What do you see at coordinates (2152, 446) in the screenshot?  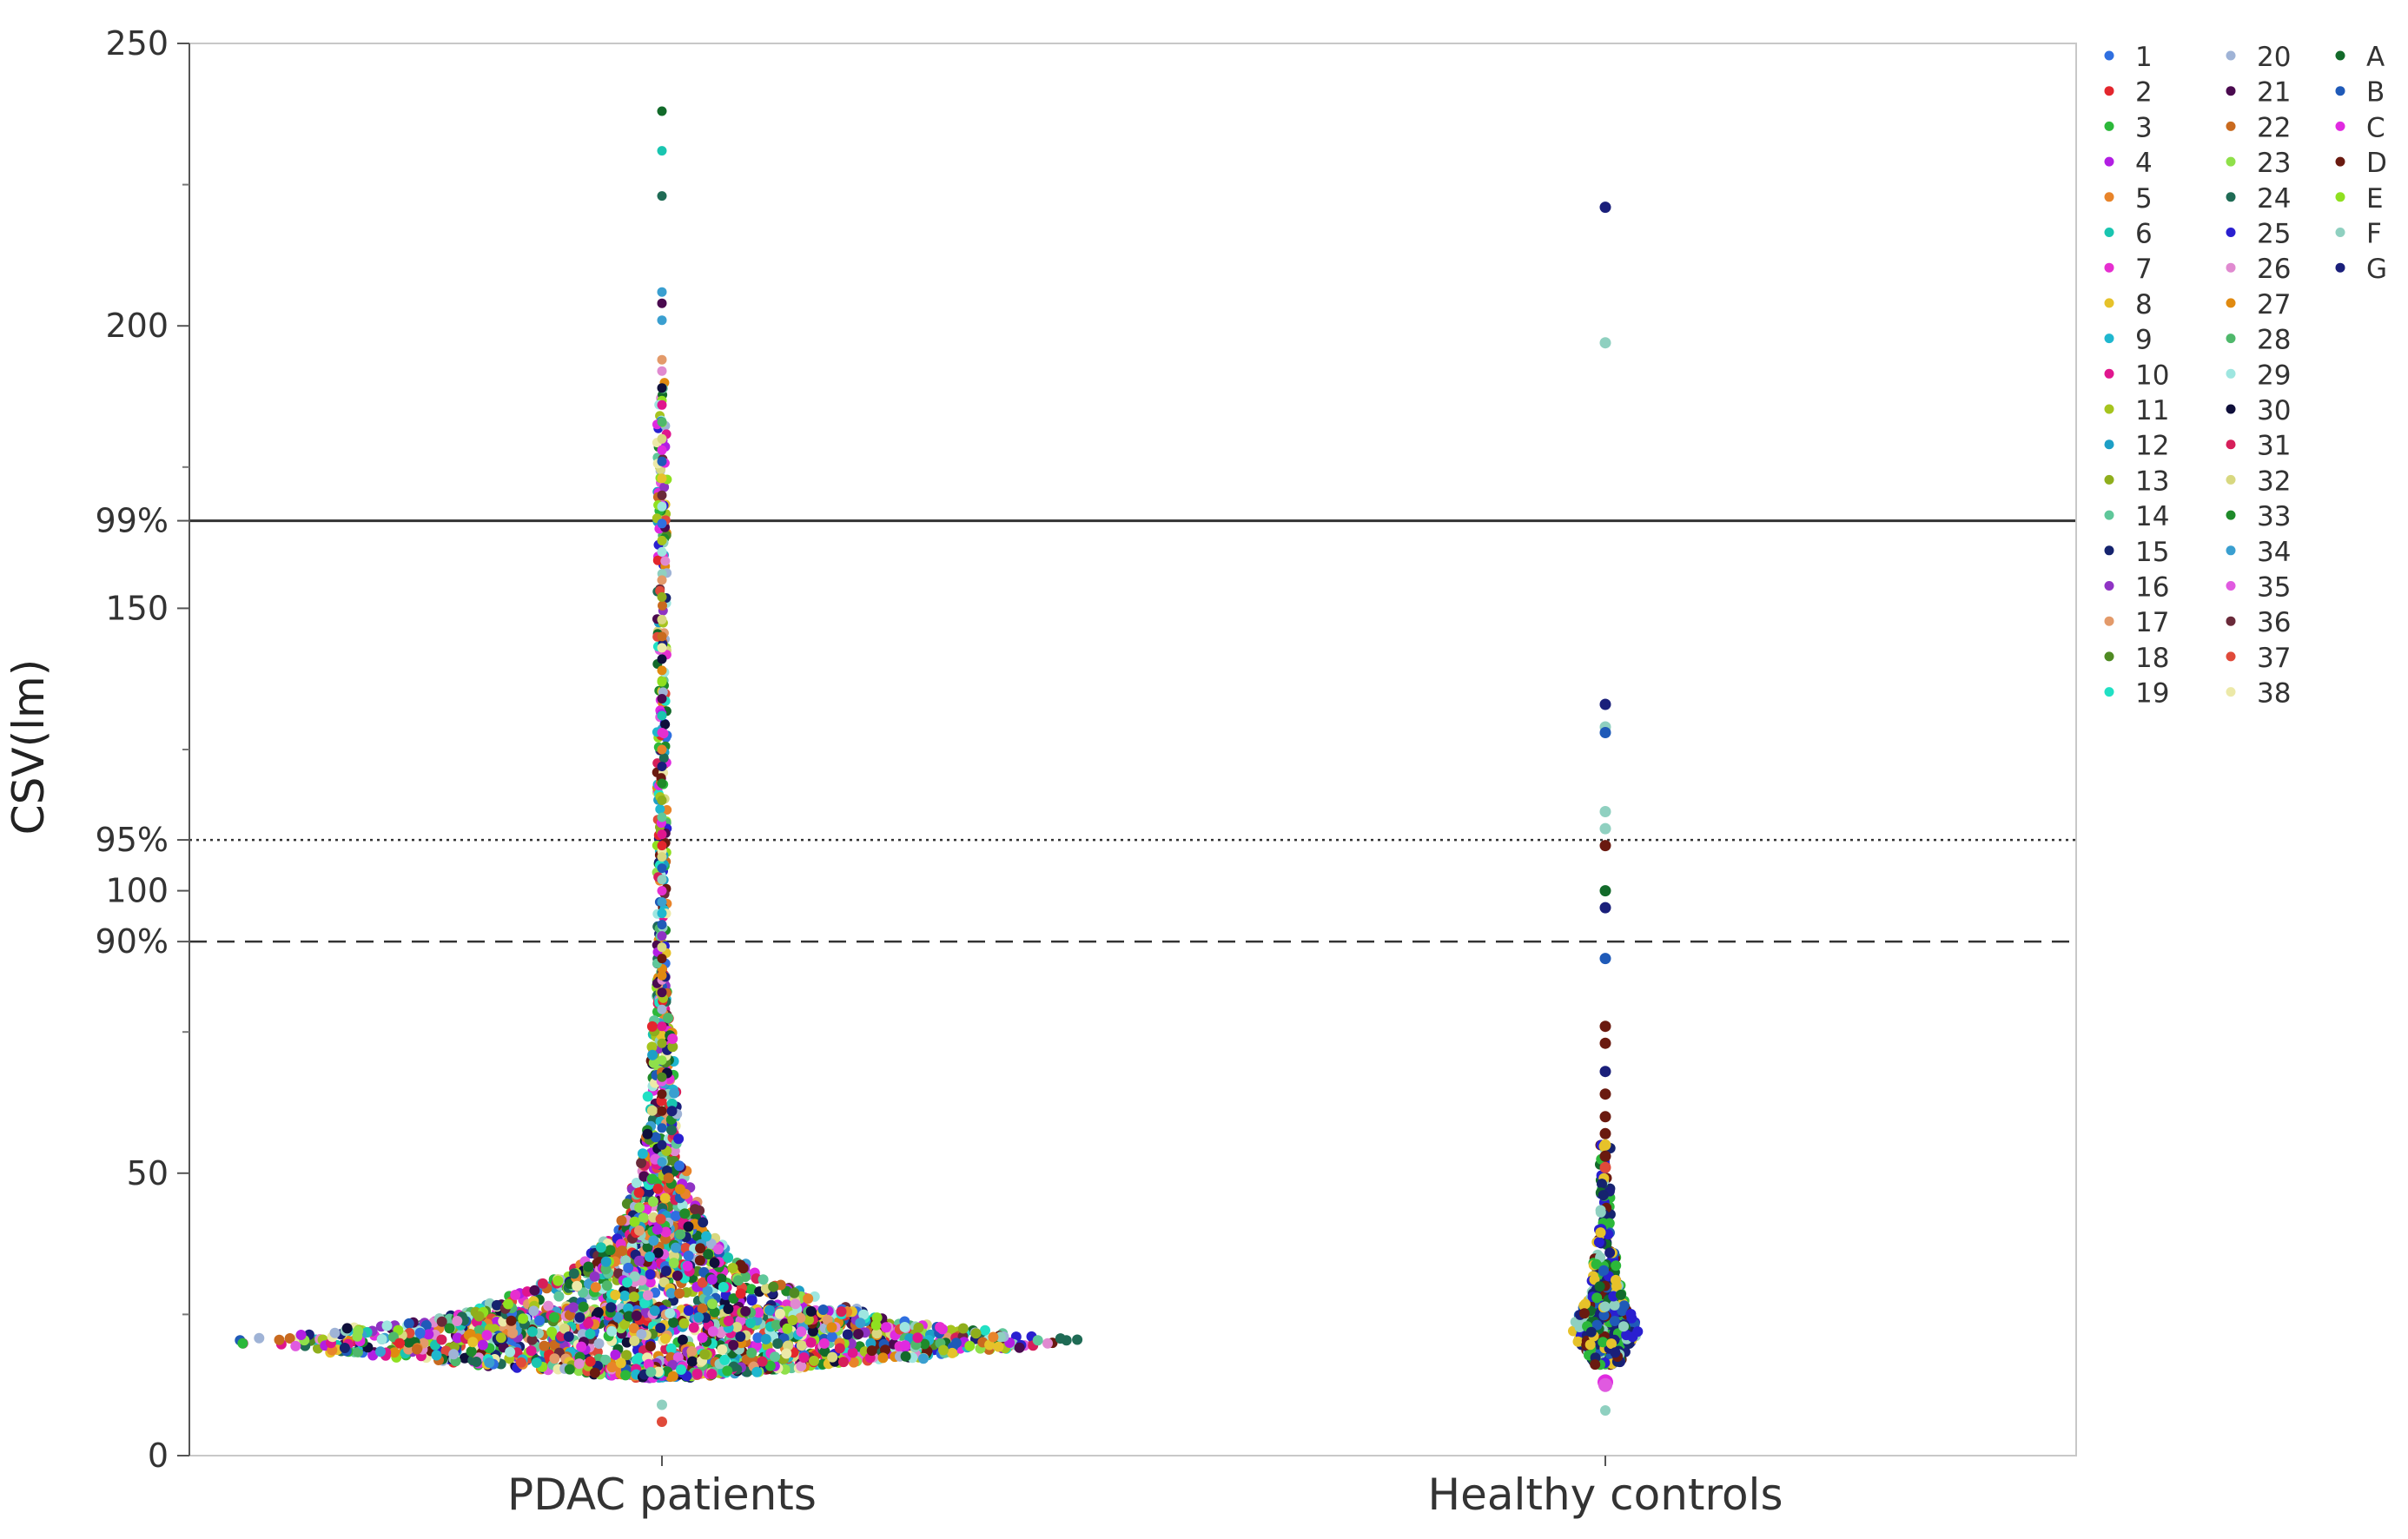 I see `legend-label: 12` at bounding box center [2152, 446].